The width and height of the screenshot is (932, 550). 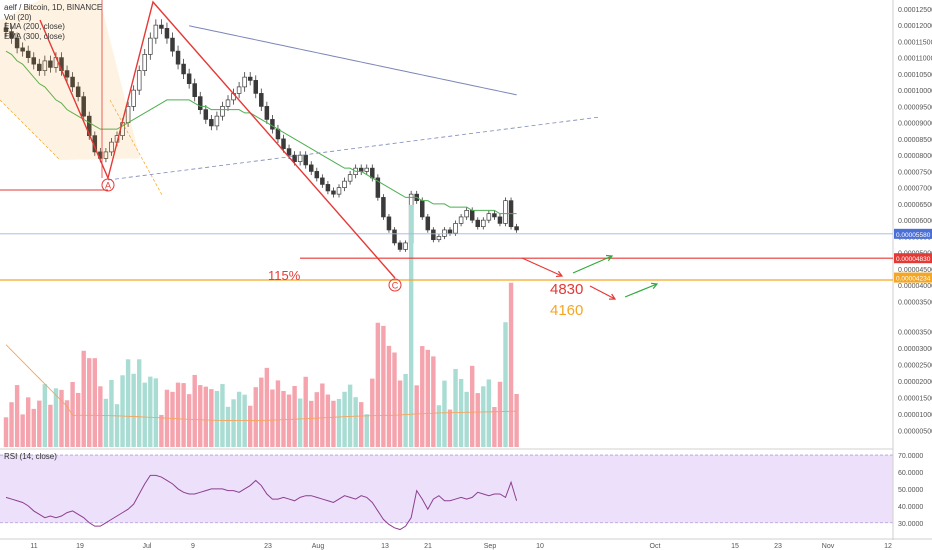 I want to click on time-tick-label: 9, so click(x=193, y=546).